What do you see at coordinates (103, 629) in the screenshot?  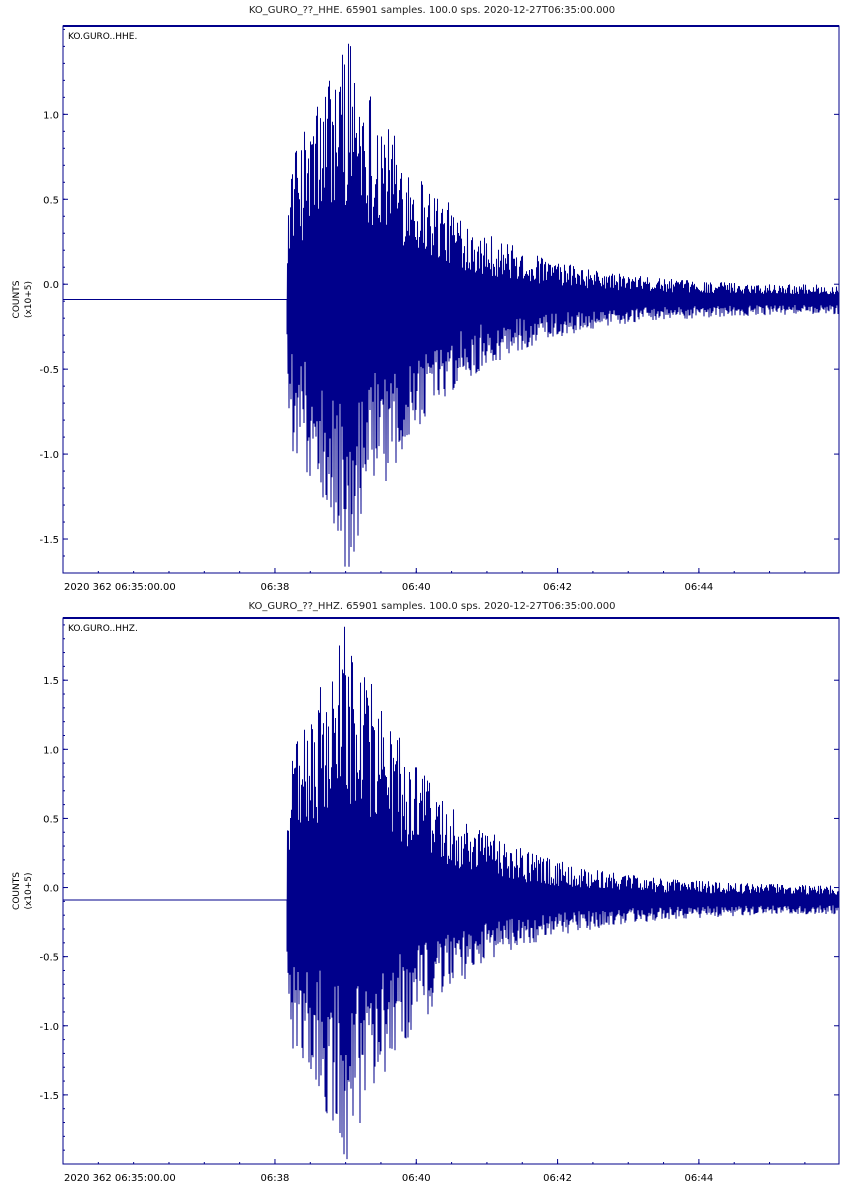 I see `channel-label: KO.GURO..HHZ.` at bounding box center [103, 629].